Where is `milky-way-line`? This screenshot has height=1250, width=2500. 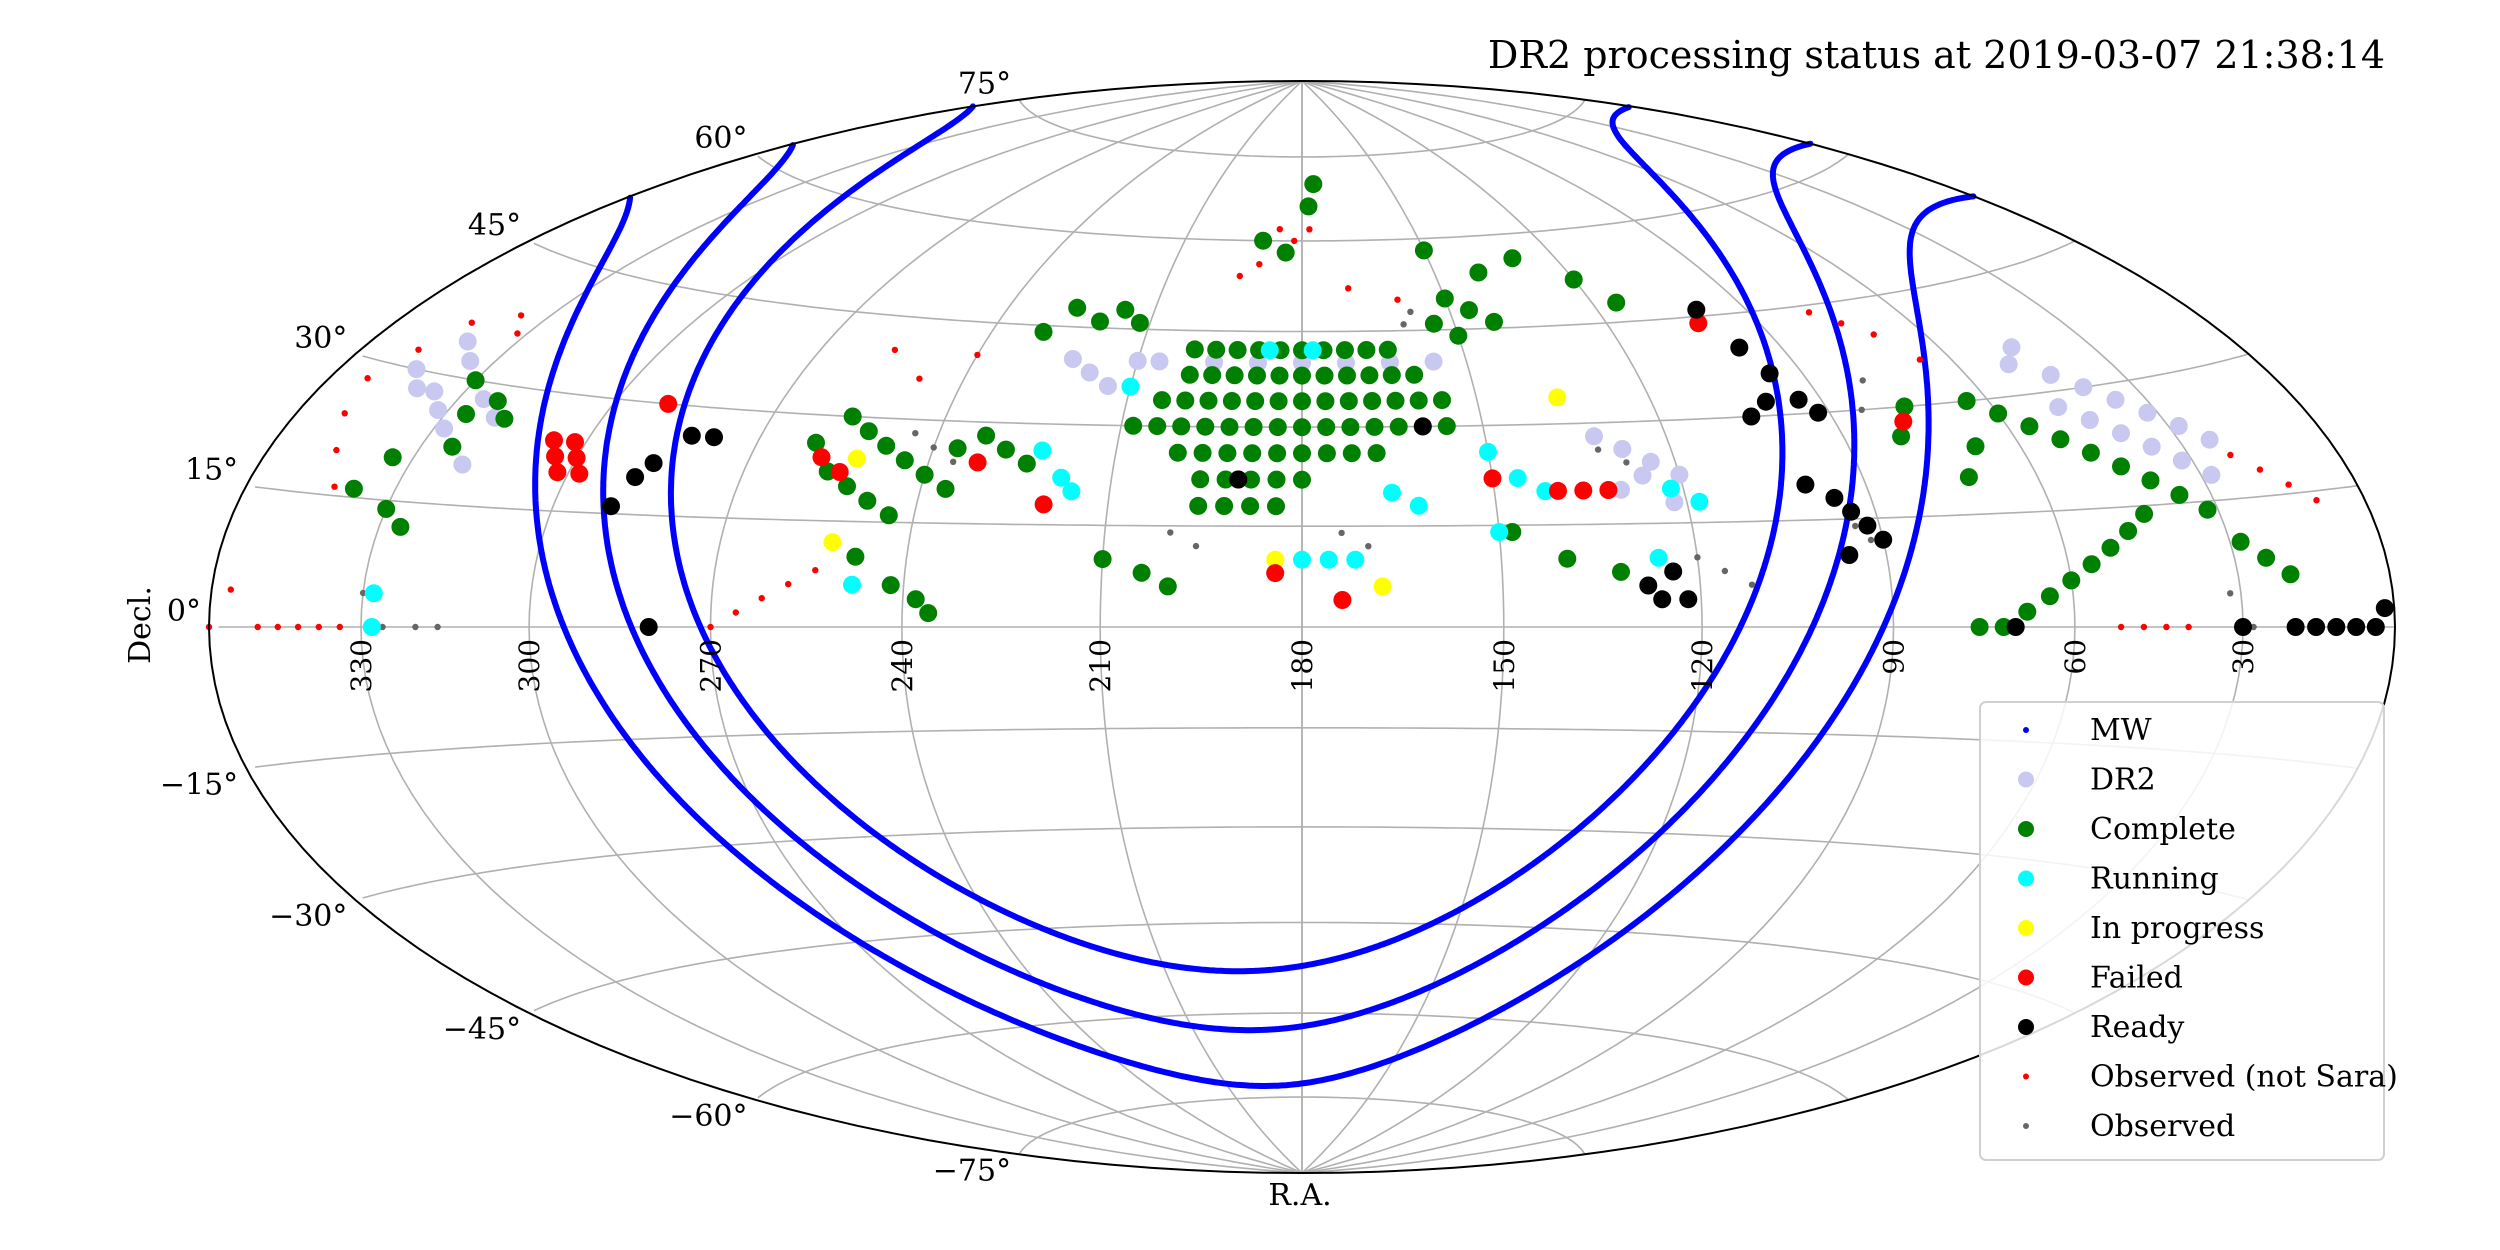
milky-way-line is located at coordinates (646, 534).